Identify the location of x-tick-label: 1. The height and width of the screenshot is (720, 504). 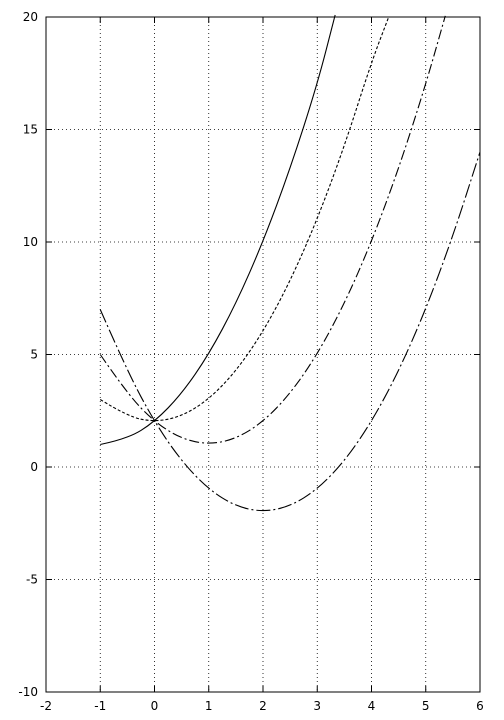
(209, 706).